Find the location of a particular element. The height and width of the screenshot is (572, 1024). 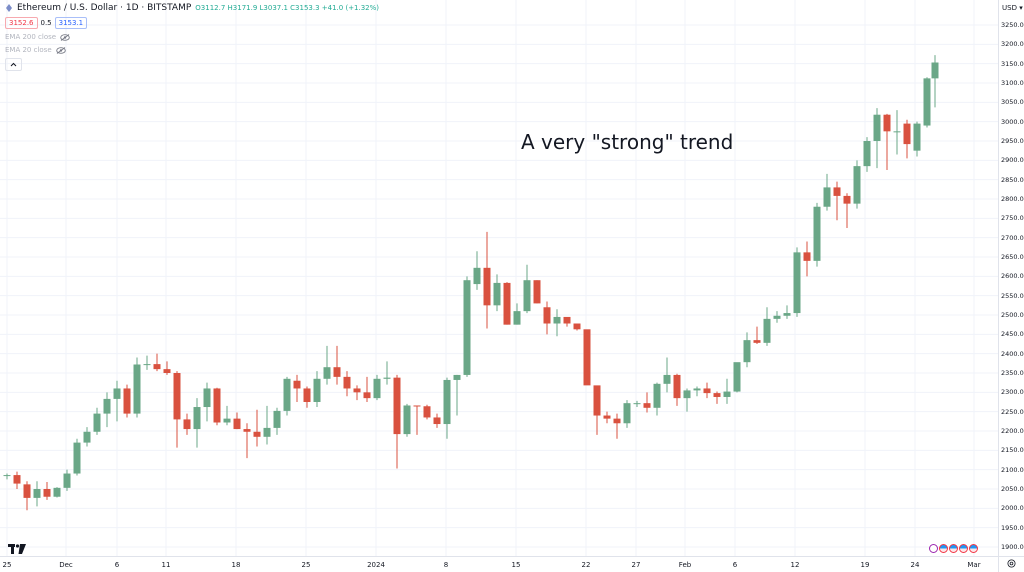

close-label: C is located at coordinates (293, 8).